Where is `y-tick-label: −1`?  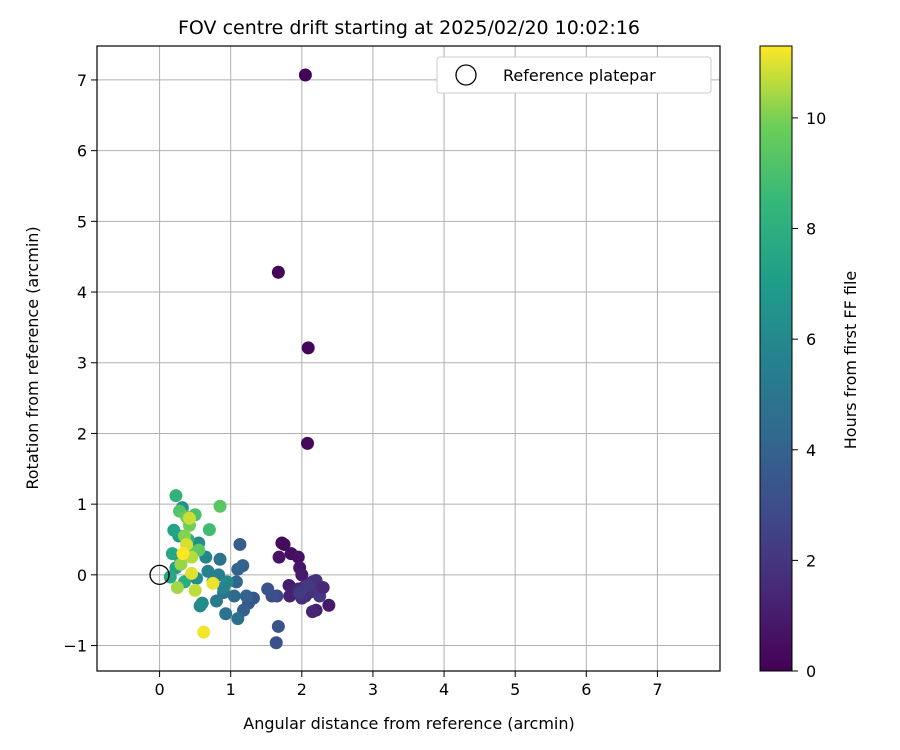
y-tick-label: −1 is located at coordinates (75, 646).